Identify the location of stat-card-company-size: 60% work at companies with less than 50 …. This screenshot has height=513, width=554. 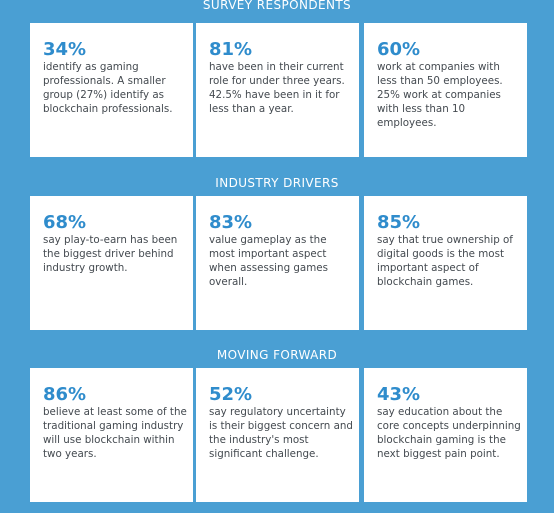
(445, 90).